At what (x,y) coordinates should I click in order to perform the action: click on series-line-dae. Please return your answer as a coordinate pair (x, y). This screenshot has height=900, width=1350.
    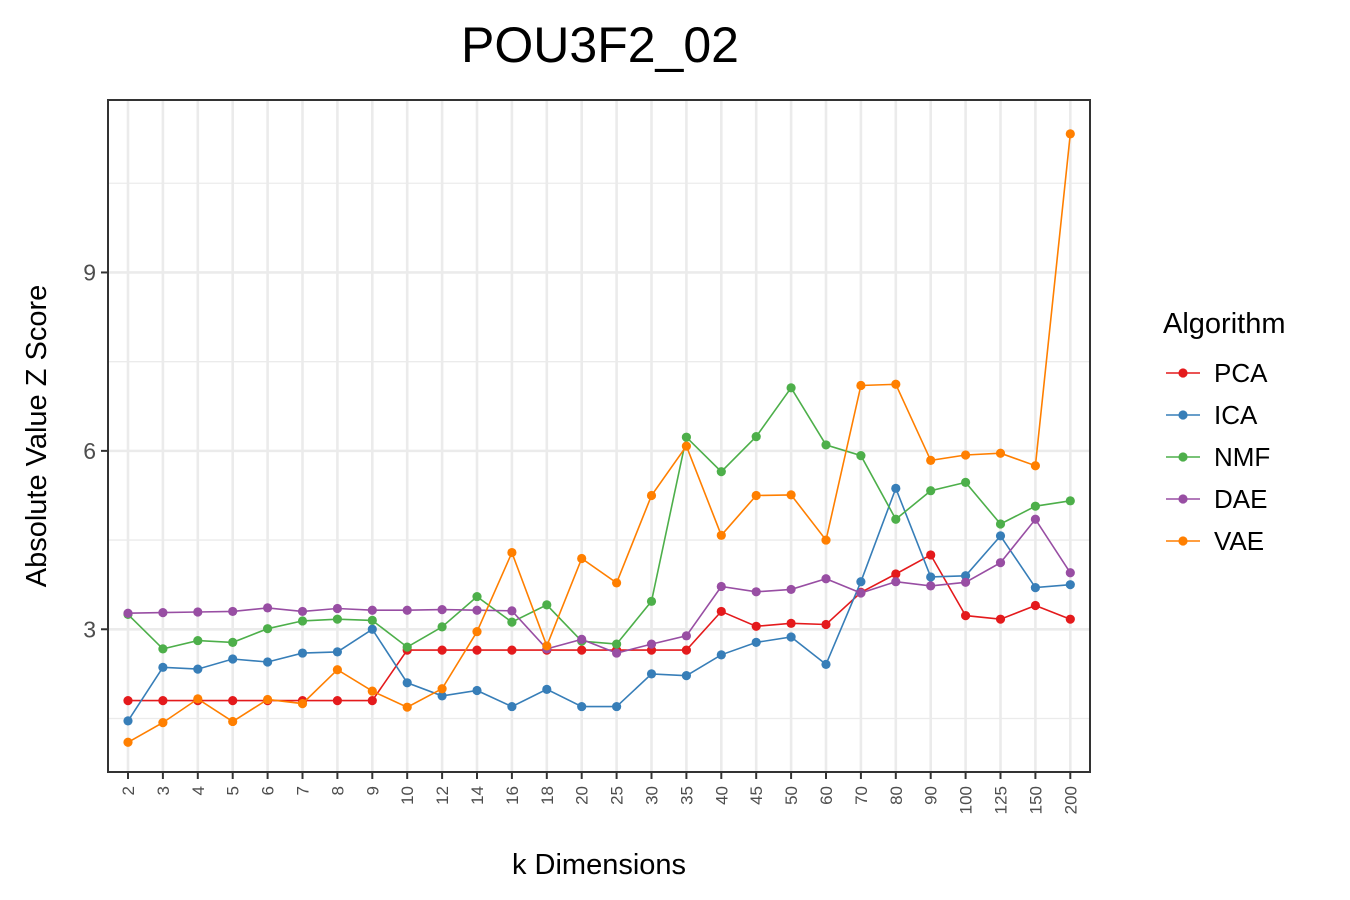
    Looking at the image, I should click on (599, 585).